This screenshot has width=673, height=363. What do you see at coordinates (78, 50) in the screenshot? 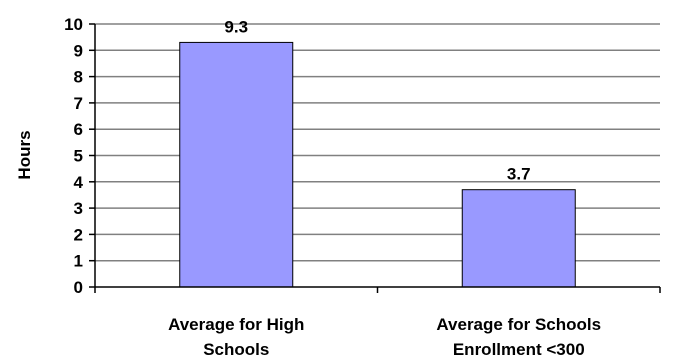
I see `y-tick-label: 9` at bounding box center [78, 50].